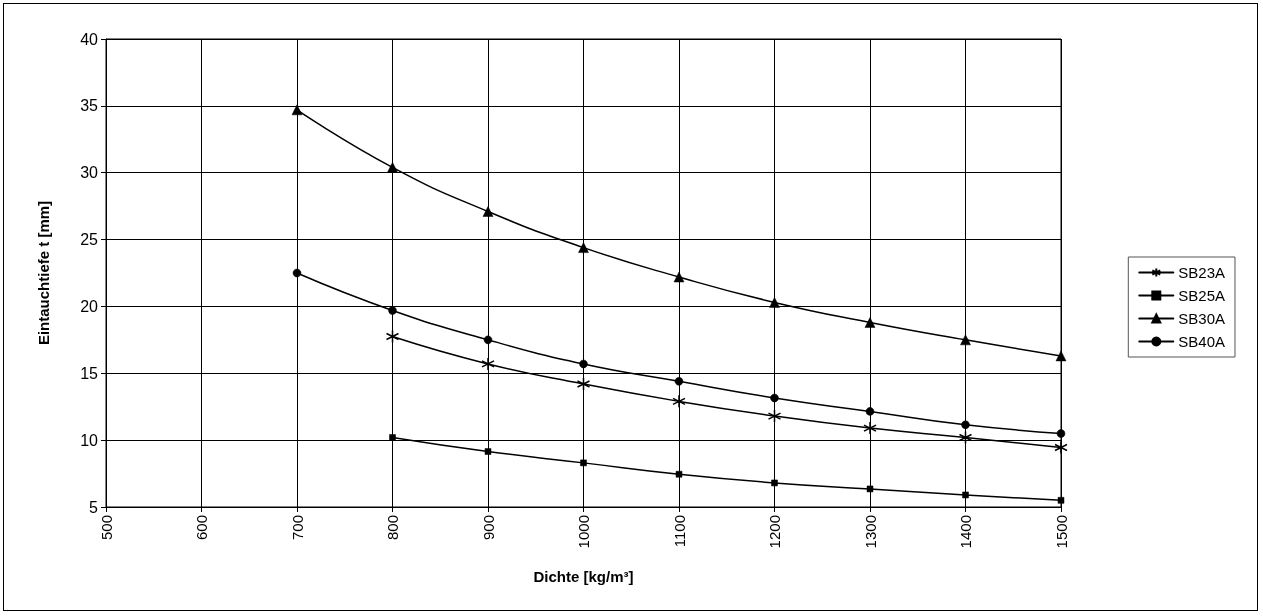  I want to click on x-tick-label: 1500, so click(1061, 532).